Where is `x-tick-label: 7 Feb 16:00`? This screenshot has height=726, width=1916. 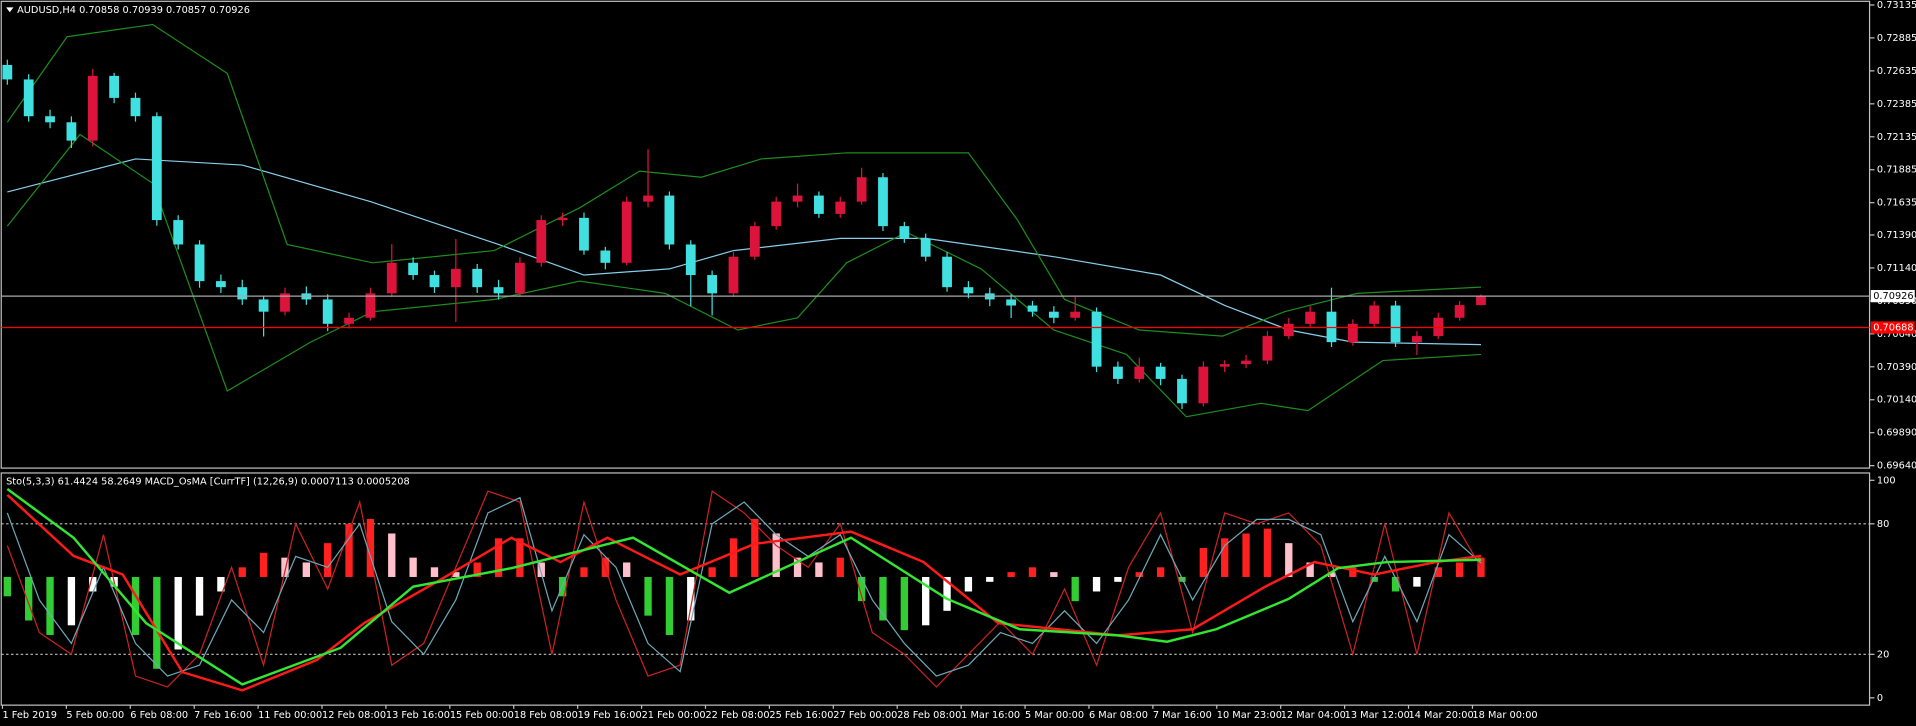 x-tick-label: 7 Feb 16:00 is located at coordinates (223, 715).